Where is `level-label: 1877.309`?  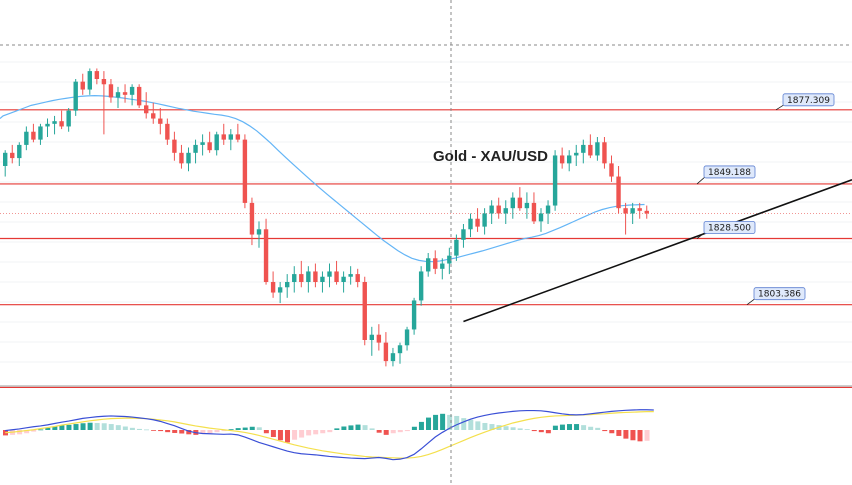 level-label: 1877.309 is located at coordinates (805, 102).